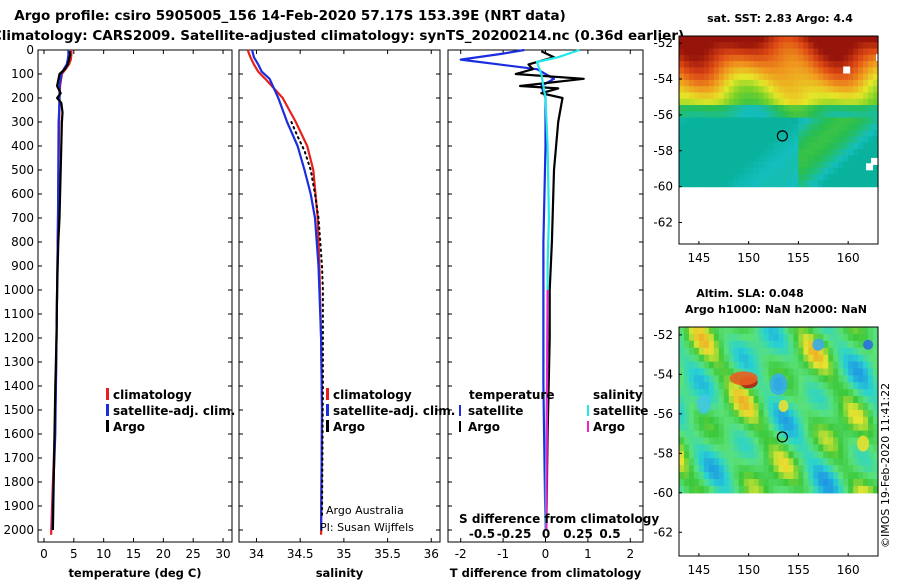 The height and width of the screenshot is (580, 900). I want to click on x-tick-label: 10, so click(103, 554).